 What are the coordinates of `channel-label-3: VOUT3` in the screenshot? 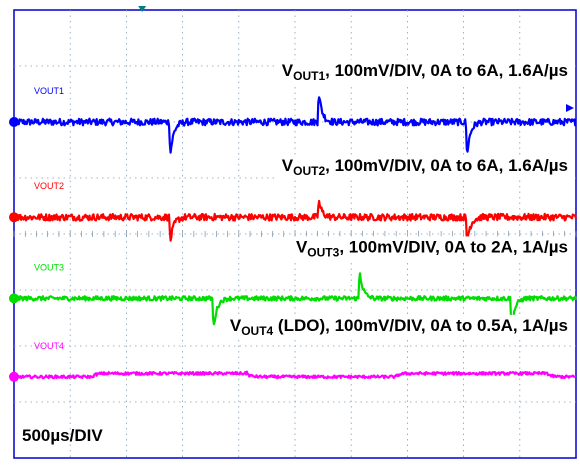 It's located at (49, 267).